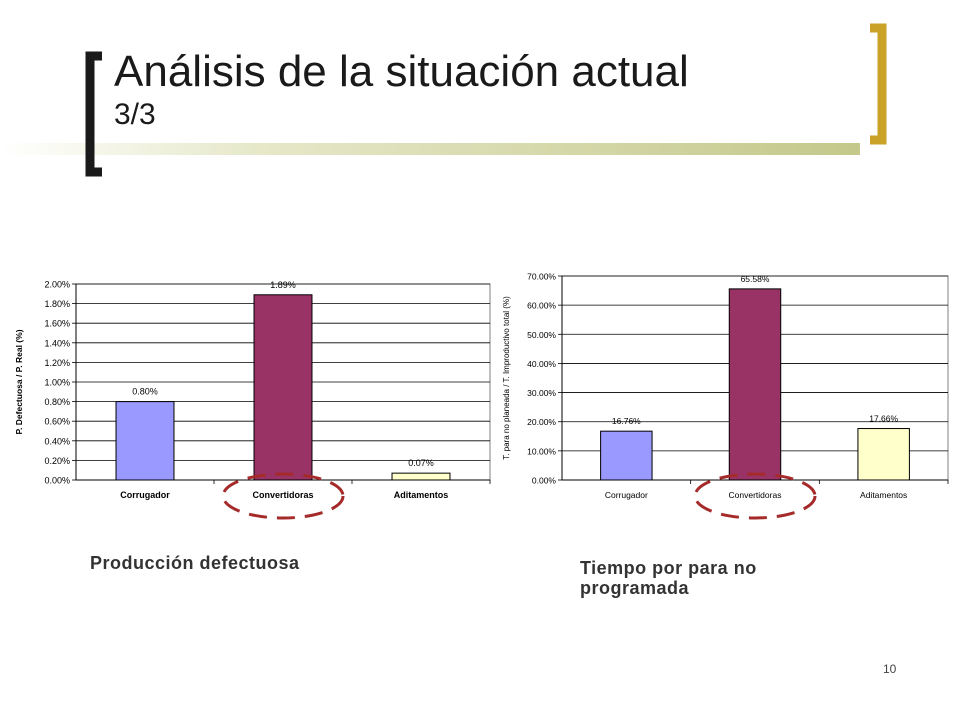 This screenshot has width=960, height=720. I want to click on y-tick-label: 1.60%, so click(57, 324).